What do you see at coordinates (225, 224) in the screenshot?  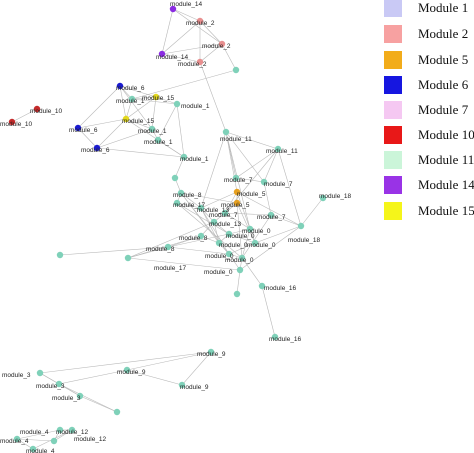 I see `node-label: module_13` at bounding box center [225, 224].